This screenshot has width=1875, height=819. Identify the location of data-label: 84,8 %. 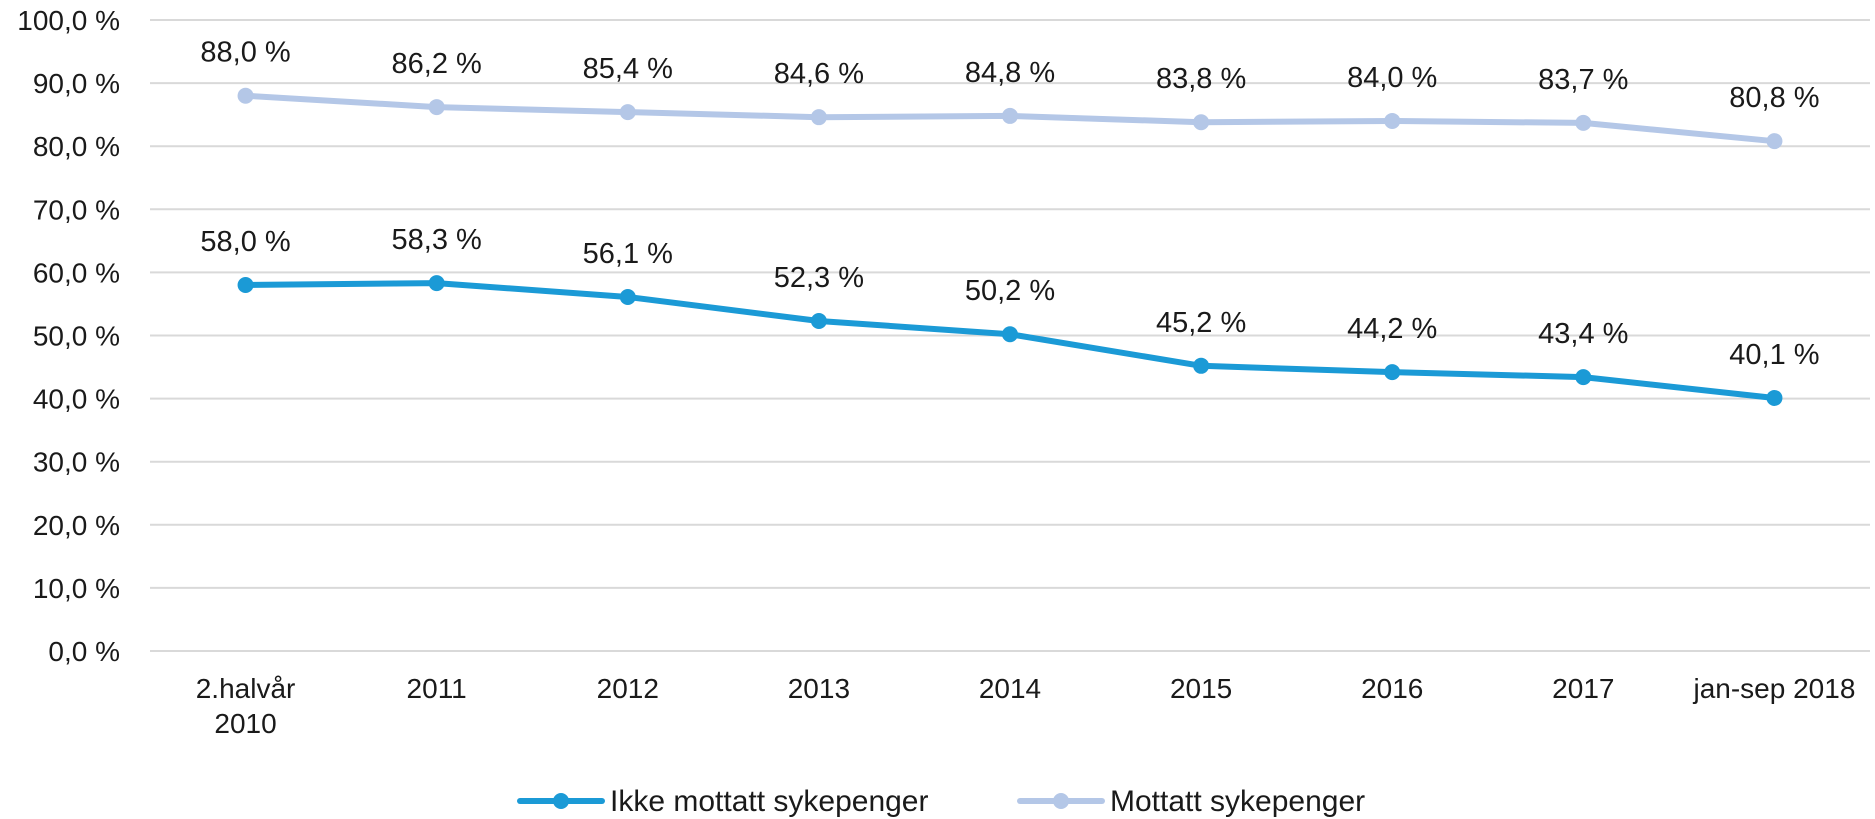
(1010, 73).